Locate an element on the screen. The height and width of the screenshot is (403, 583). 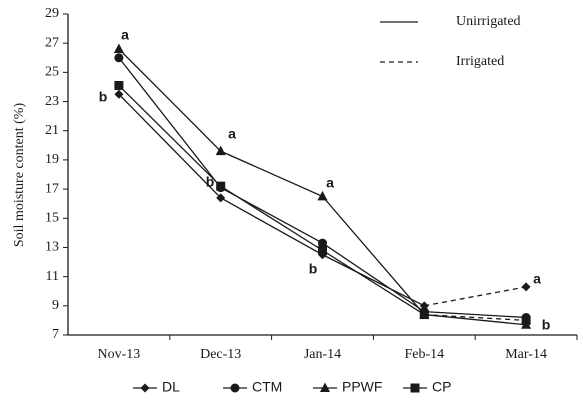
legend-label: Unirrigated is located at coordinates (488, 21).